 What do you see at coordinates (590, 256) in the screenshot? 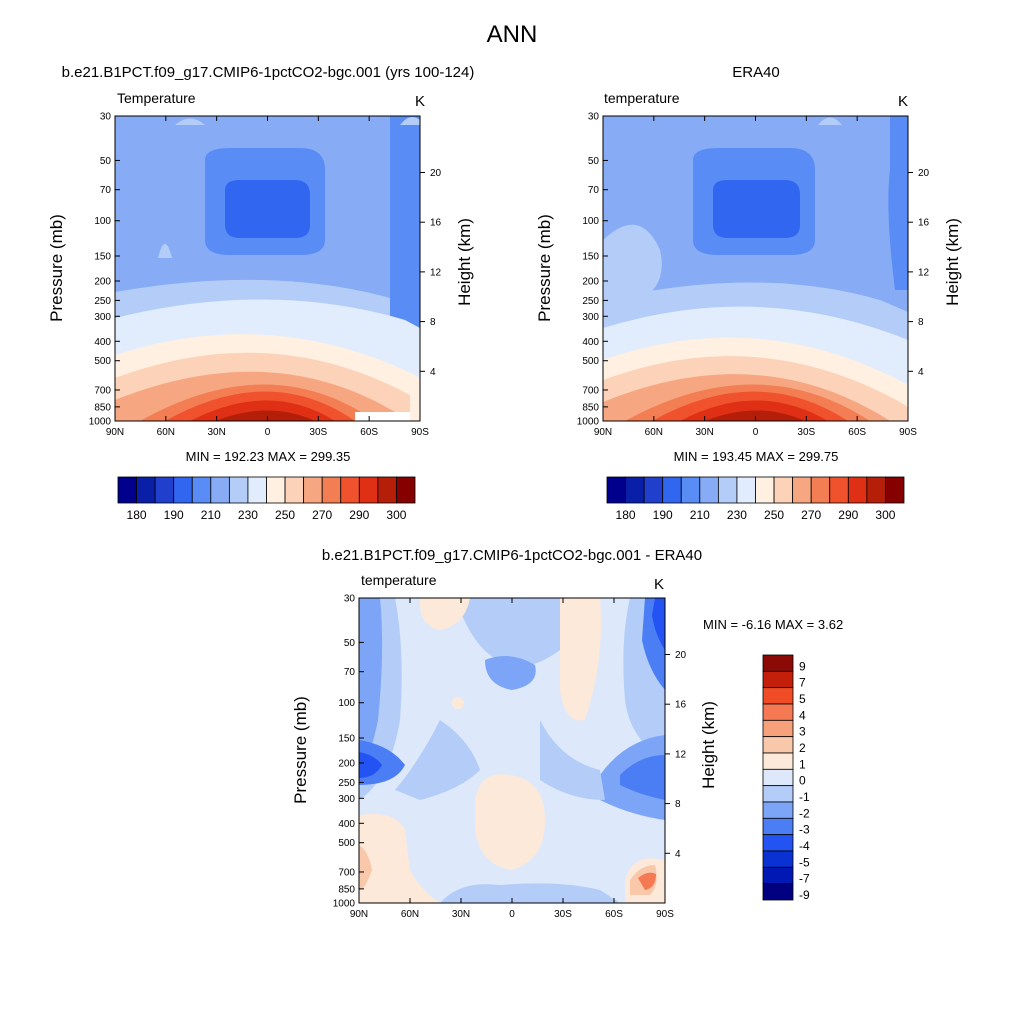
I see `y-tick-label: 150` at bounding box center [590, 256].